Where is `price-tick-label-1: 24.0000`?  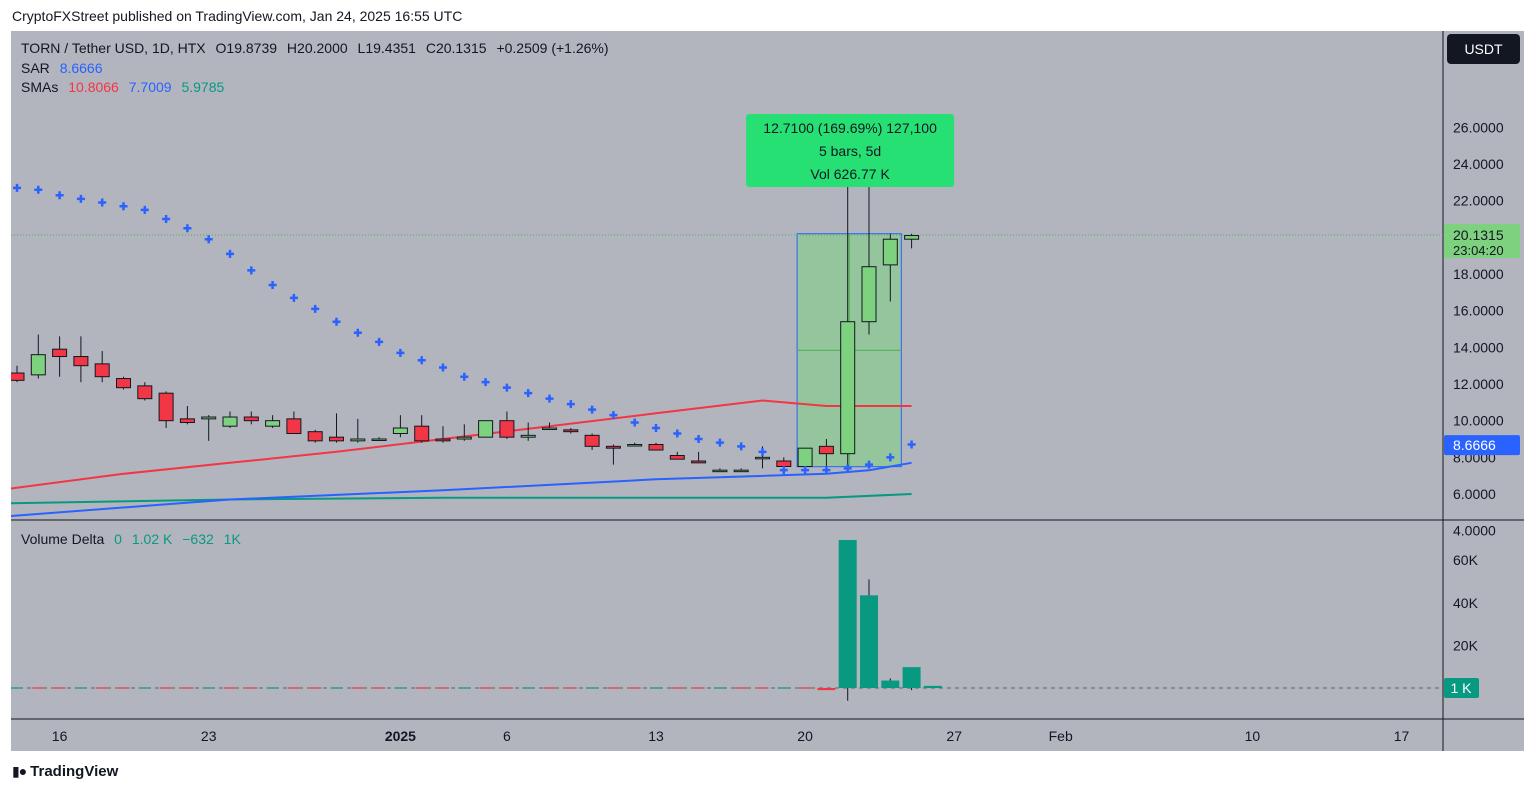 price-tick-label-1: 24.0000 is located at coordinates (1478, 164).